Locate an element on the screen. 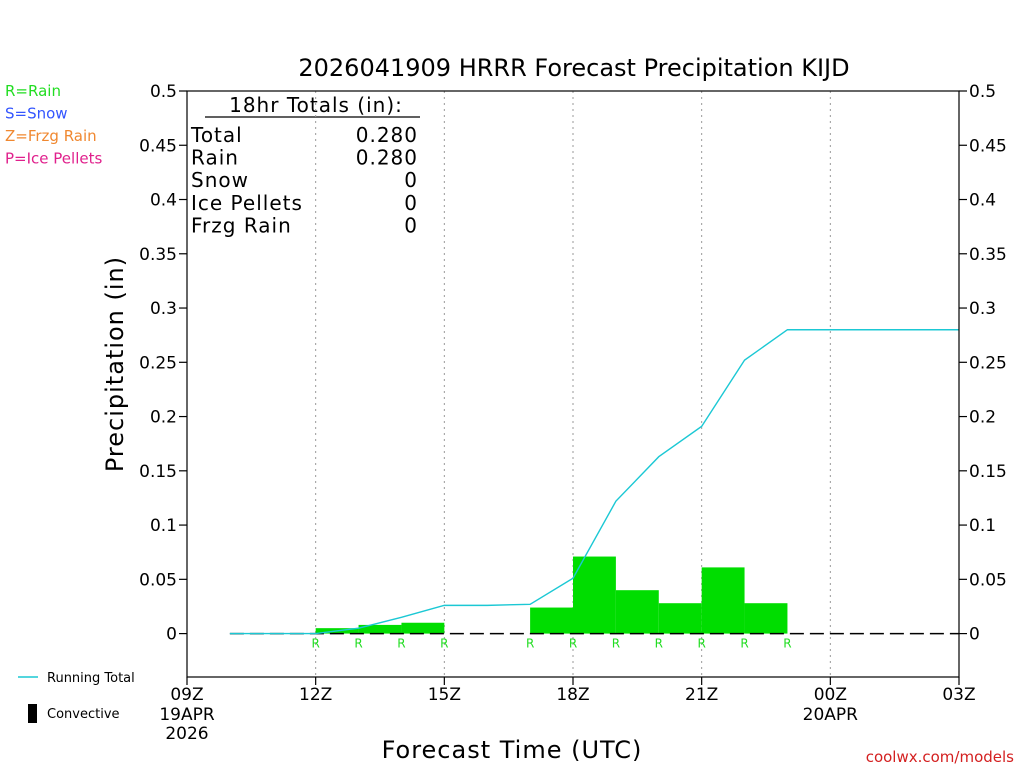 The width and height of the screenshot is (1024, 768). x-tick-label: 18Z is located at coordinates (572, 695).